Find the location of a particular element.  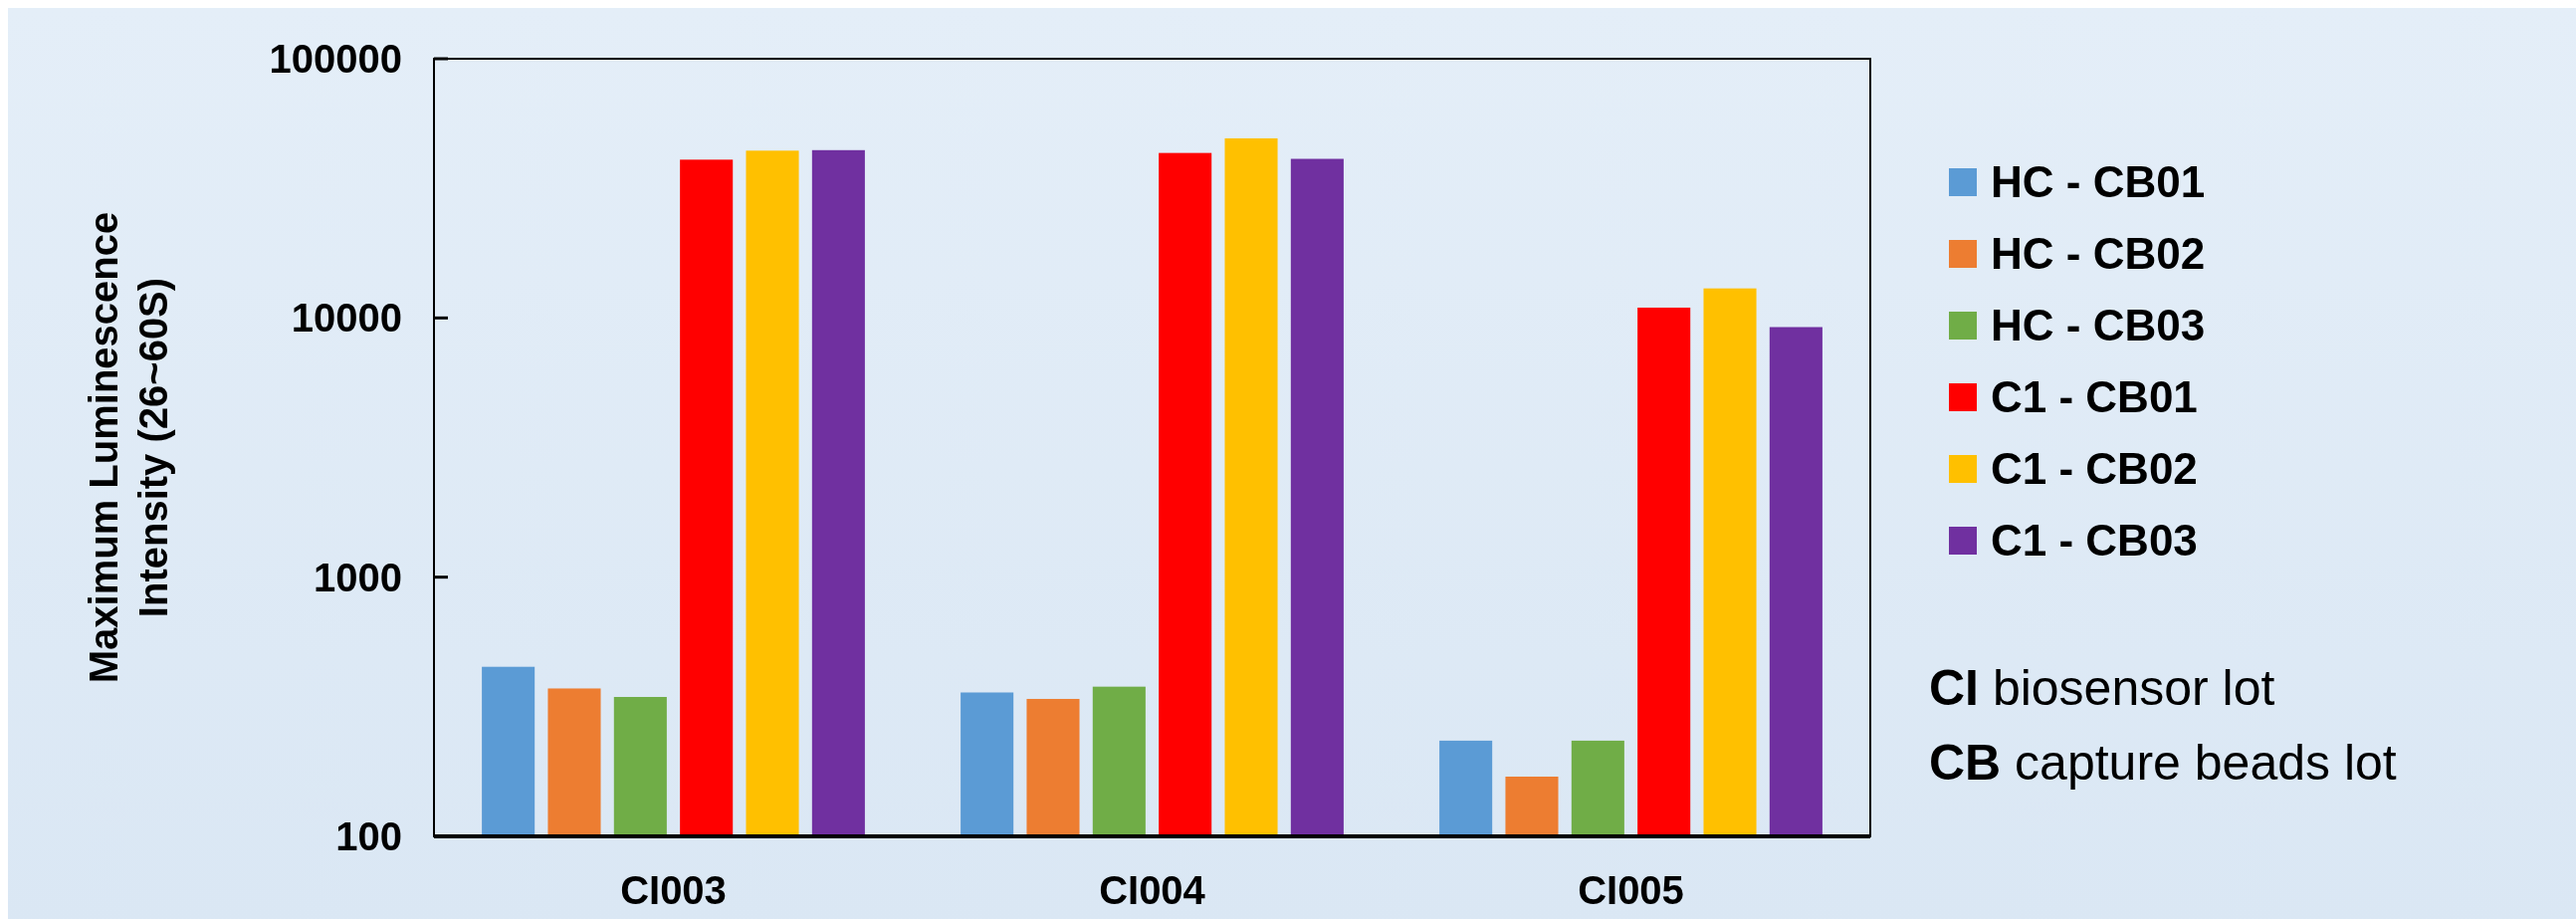

y-axis-title: Maximum Luminescence Intensity (26~60S) is located at coordinates (128, 447).